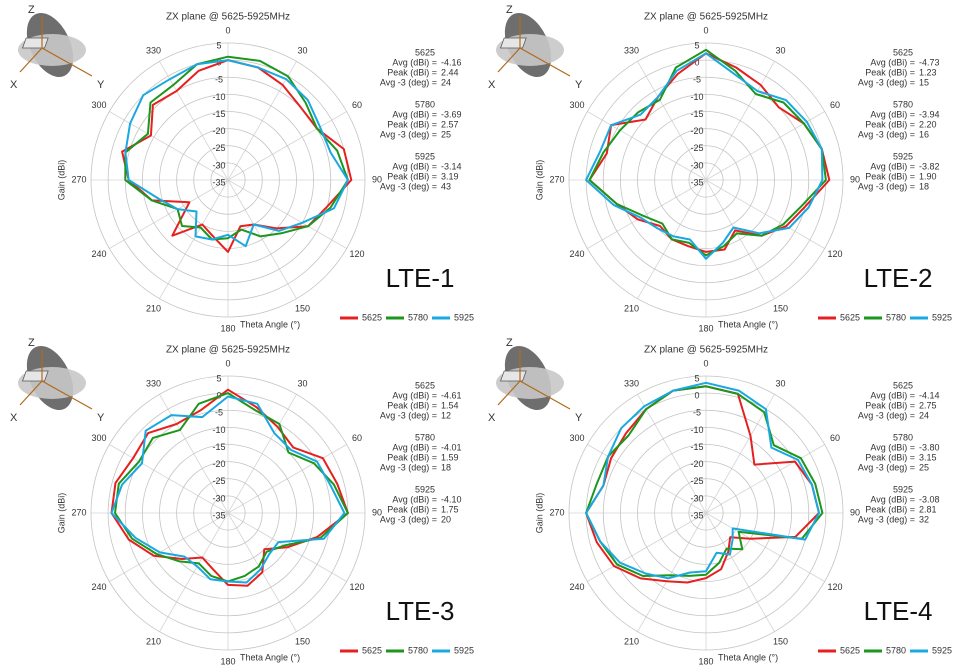 The width and height of the screenshot is (957, 672). I want to click on r-axis-label: Gain (dBi), so click(539, 180).